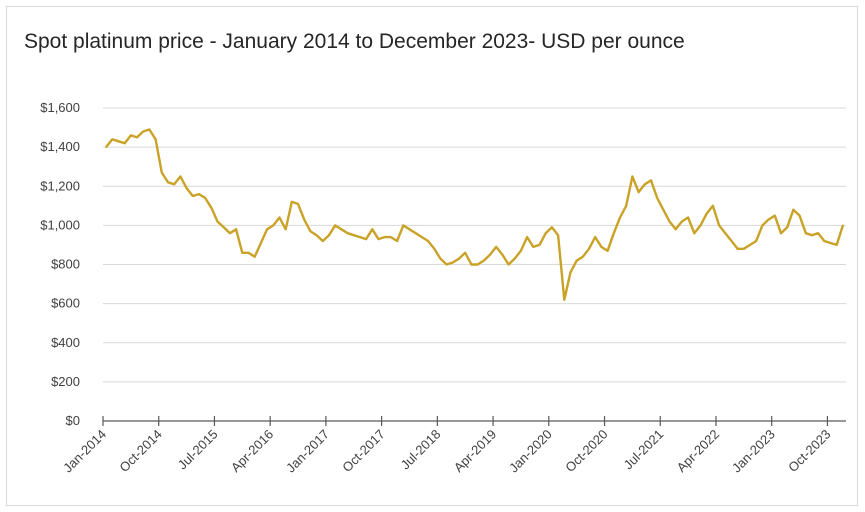 The image size is (865, 512). I want to click on x-tick-label: Apr-2022, so click(698, 451).